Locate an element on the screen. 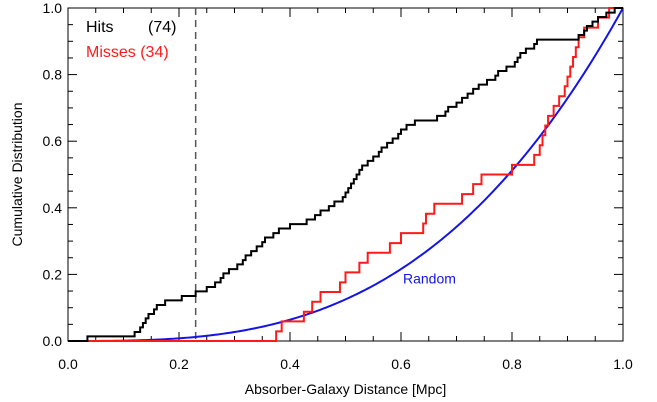 This screenshot has height=402, width=657. y-axis-title: Cumulative Distribution is located at coordinates (17, 175).